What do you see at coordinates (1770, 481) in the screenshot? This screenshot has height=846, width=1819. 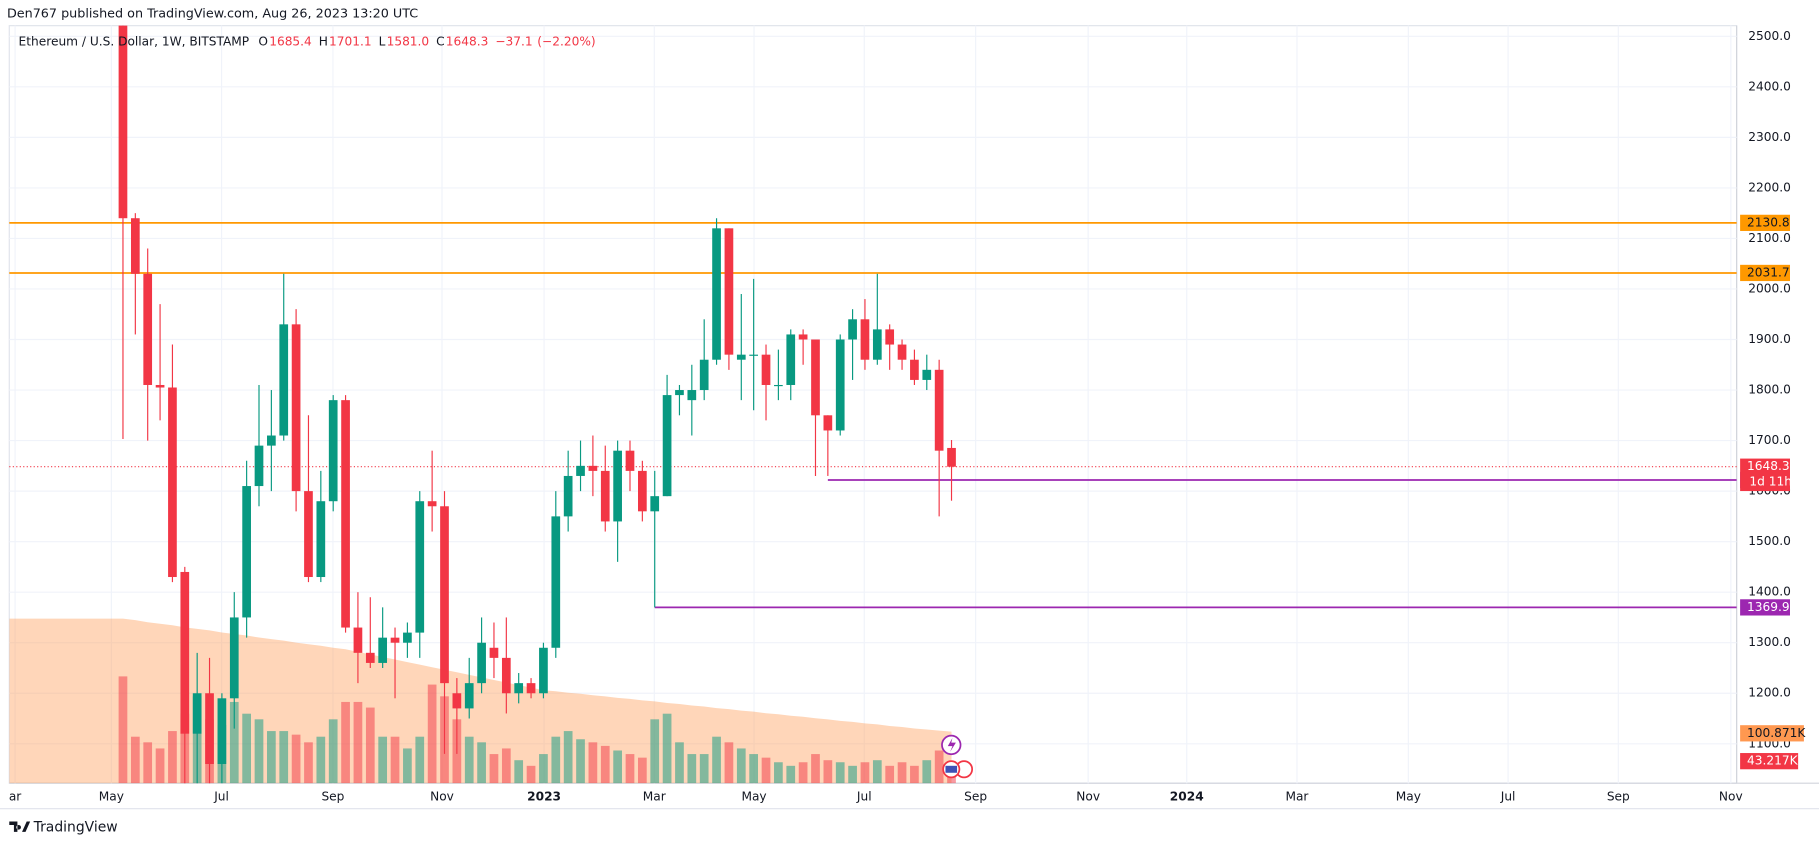 I see `countdown-tag: 1d 11h` at bounding box center [1770, 481].